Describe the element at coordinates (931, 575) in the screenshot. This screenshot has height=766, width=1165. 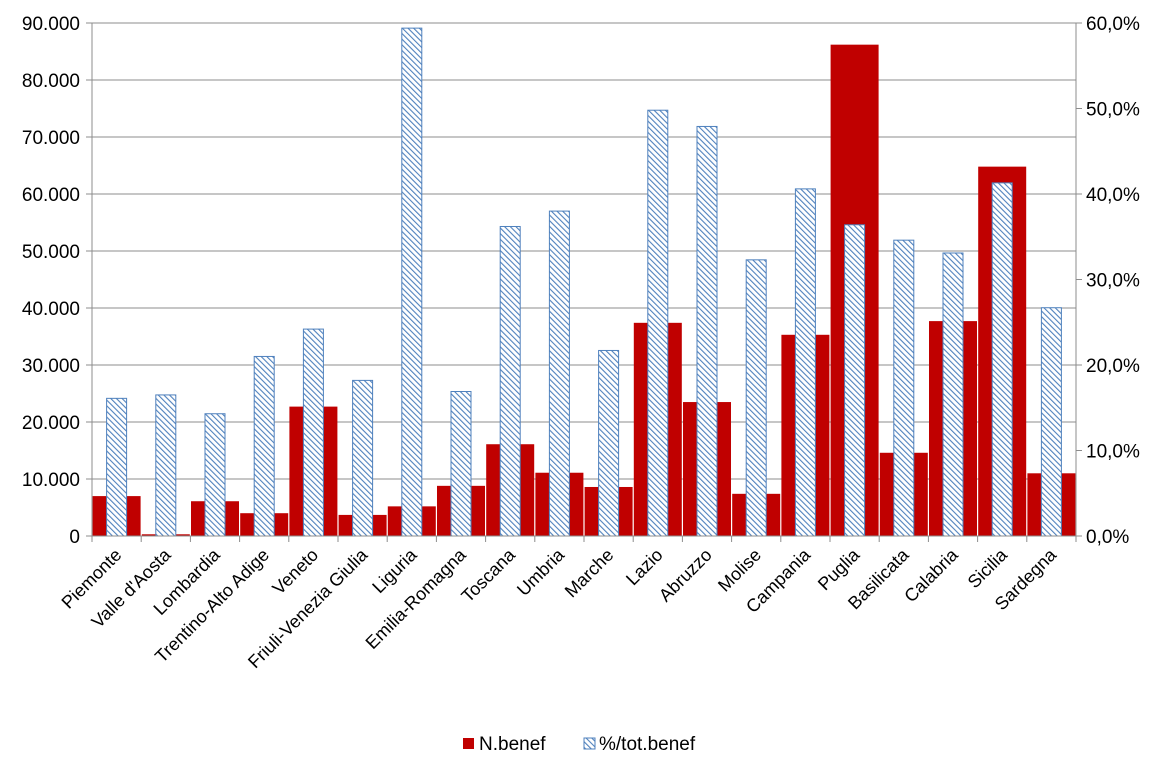
I see `category-label: Calabria` at that location.